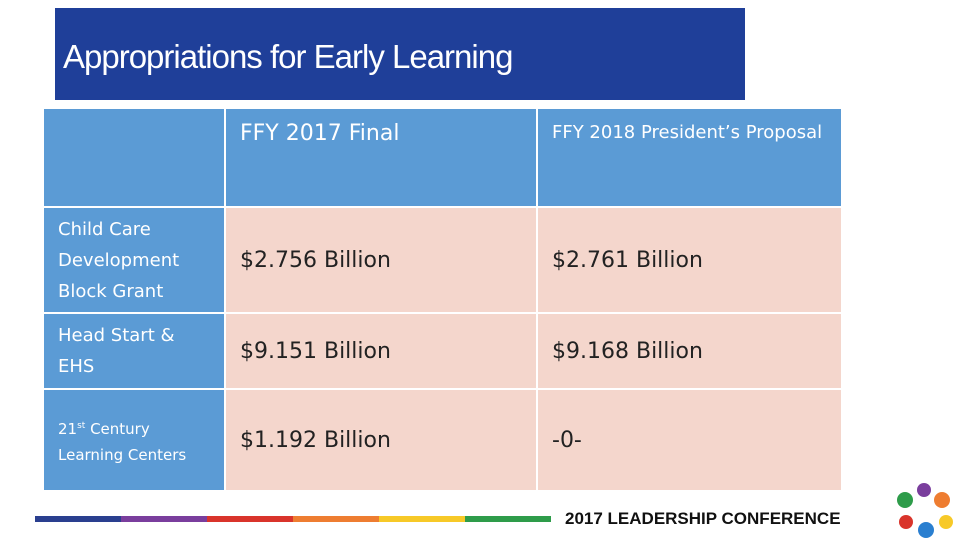  Describe the element at coordinates (381, 440) in the screenshot. I see `value-cell: $1.192 Billion` at that location.